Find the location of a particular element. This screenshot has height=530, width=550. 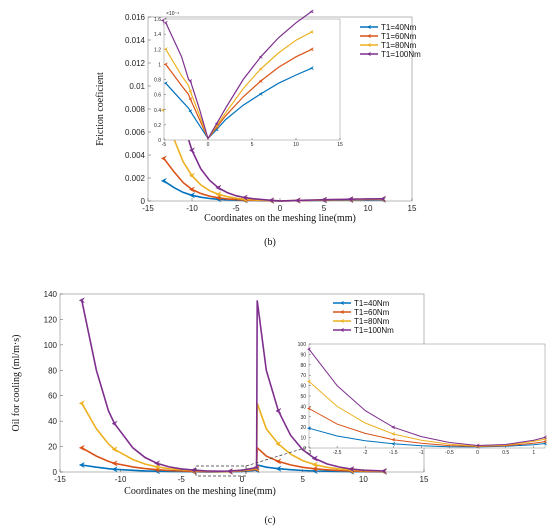

chart-b-inset-xtick-label-4: 15 is located at coordinates (340, 145).